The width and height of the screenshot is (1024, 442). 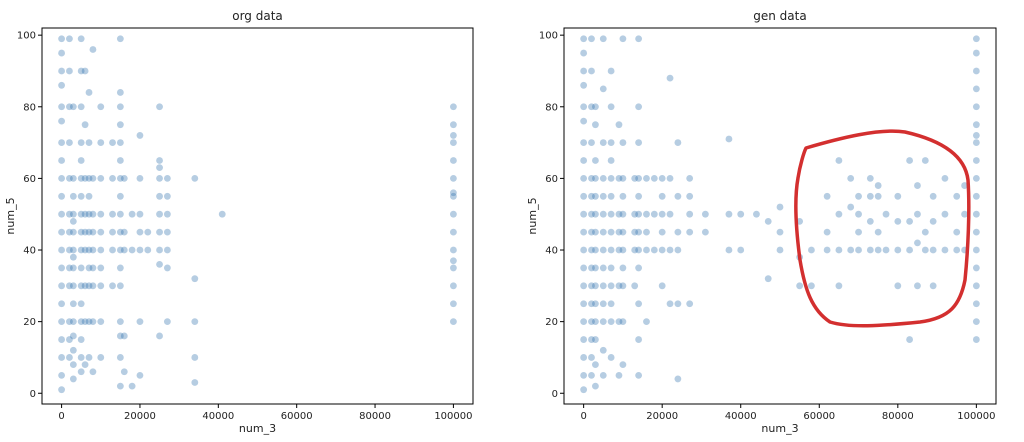 I want to click on y-tick-label: 0, so click(x=33, y=394).